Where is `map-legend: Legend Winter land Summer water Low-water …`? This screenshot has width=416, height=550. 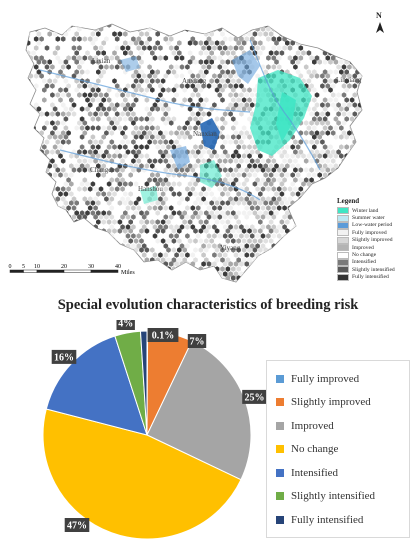 map-legend: Legend Winter land Summer water Low-water … is located at coordinates (376, 239).